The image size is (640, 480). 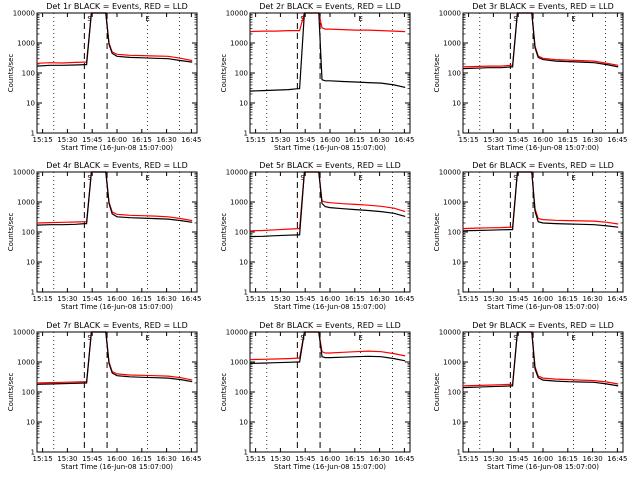 What do you see at coordinates (330, 6) in the screenshot?
I see `panel-title: Det 2r BLACK = Events, RED = LLD` at bounding box center [330, 6].